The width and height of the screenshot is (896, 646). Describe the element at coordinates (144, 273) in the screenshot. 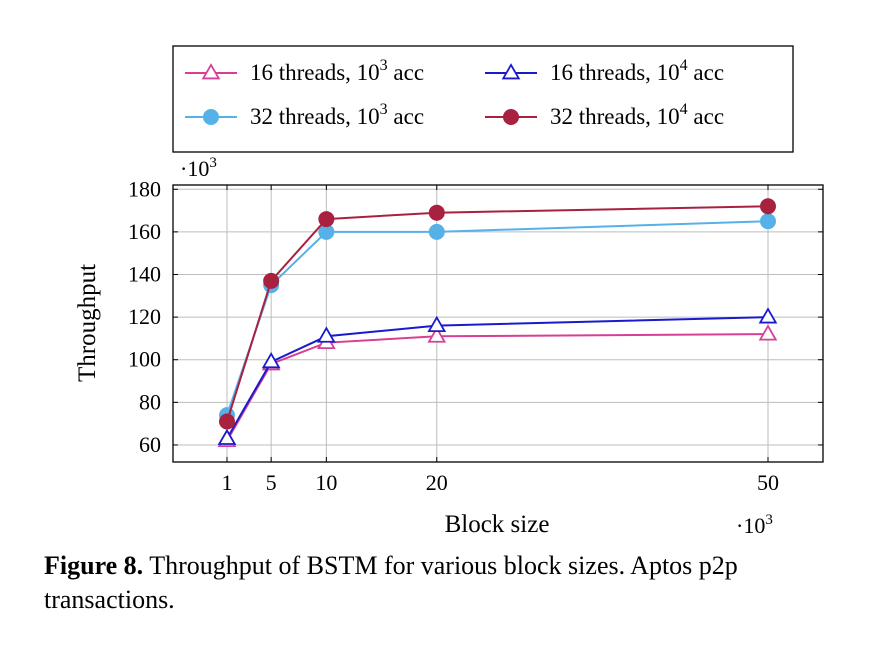

I see `y-tick-label: 140` at that location.